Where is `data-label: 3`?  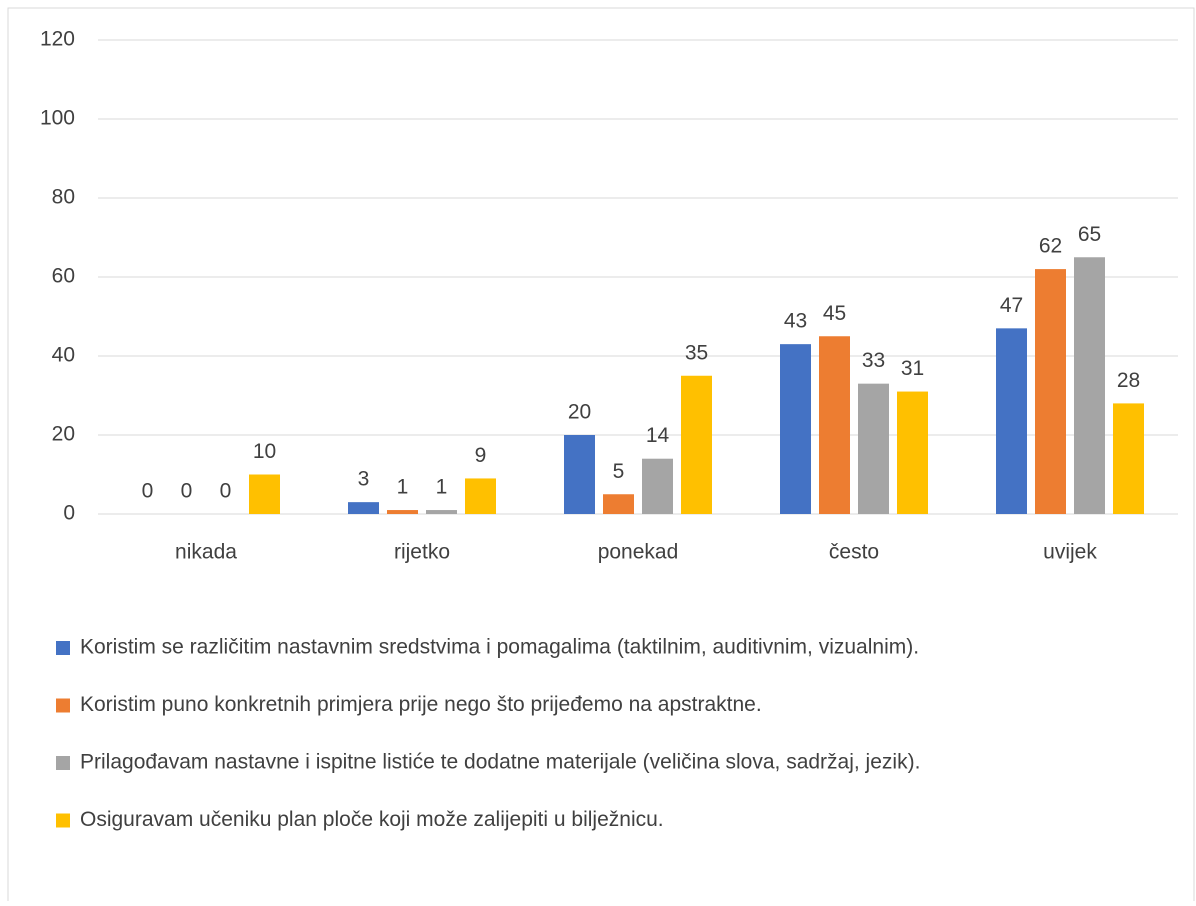
data-label: 3 is located at coordinates (364, 479).